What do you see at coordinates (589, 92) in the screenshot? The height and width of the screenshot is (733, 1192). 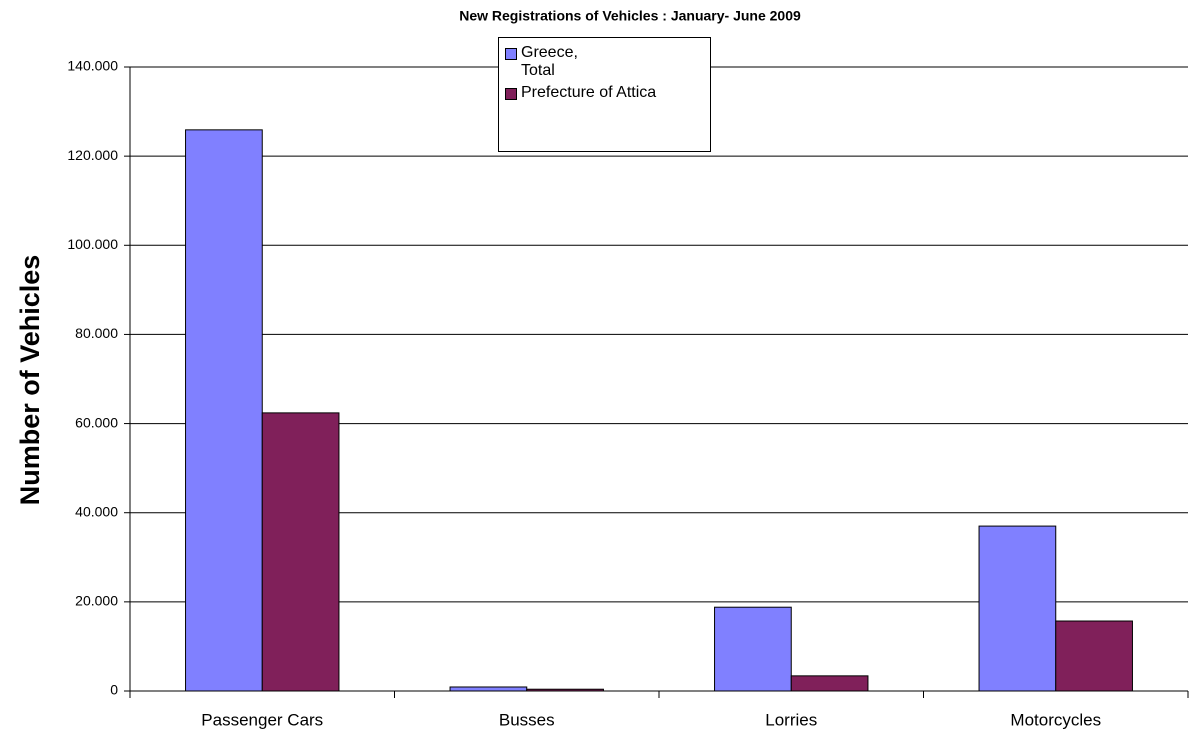 I see `legend-label: Prefecture of Attica` at bounding box center [589, 92].